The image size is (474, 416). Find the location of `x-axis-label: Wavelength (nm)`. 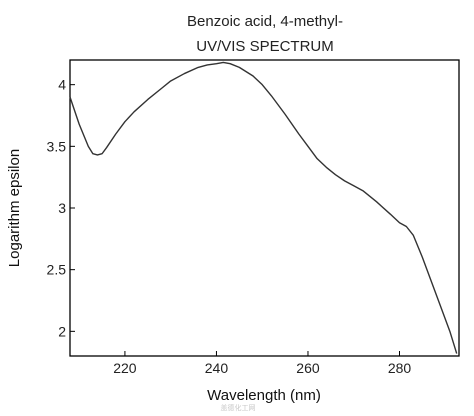

x-axis-label: Wavelength (nm) is located at coordinates (264, 395).